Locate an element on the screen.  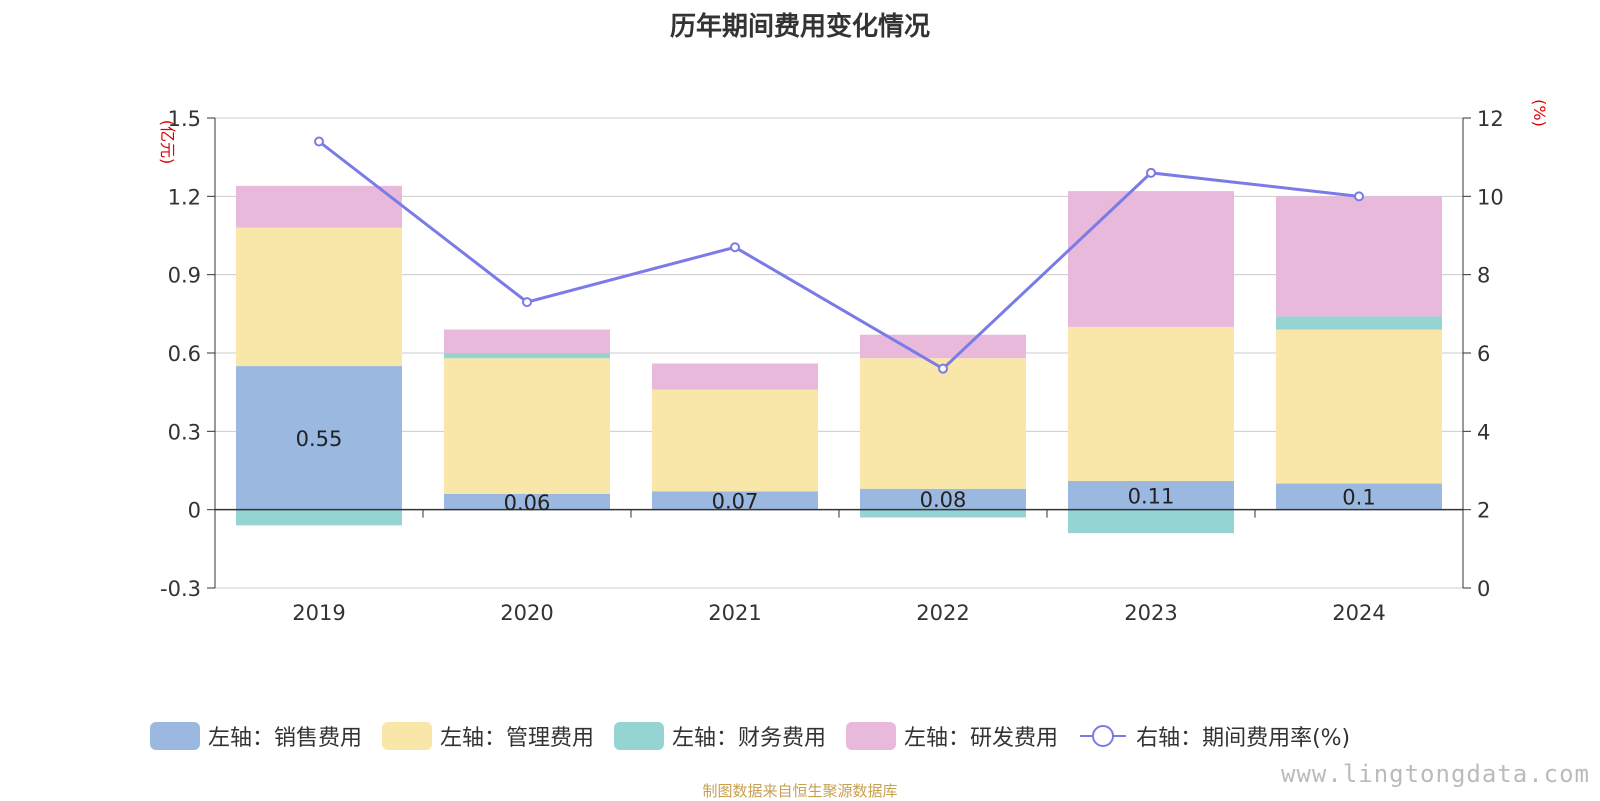
bar-3-2019 is located at coordinates (319, 206).